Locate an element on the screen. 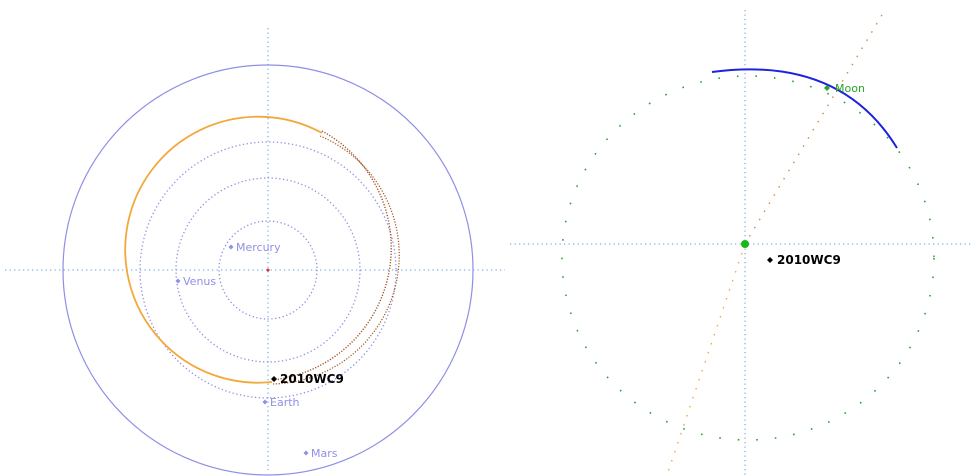  moon-marker-icon is located at coordinates (827, 88).